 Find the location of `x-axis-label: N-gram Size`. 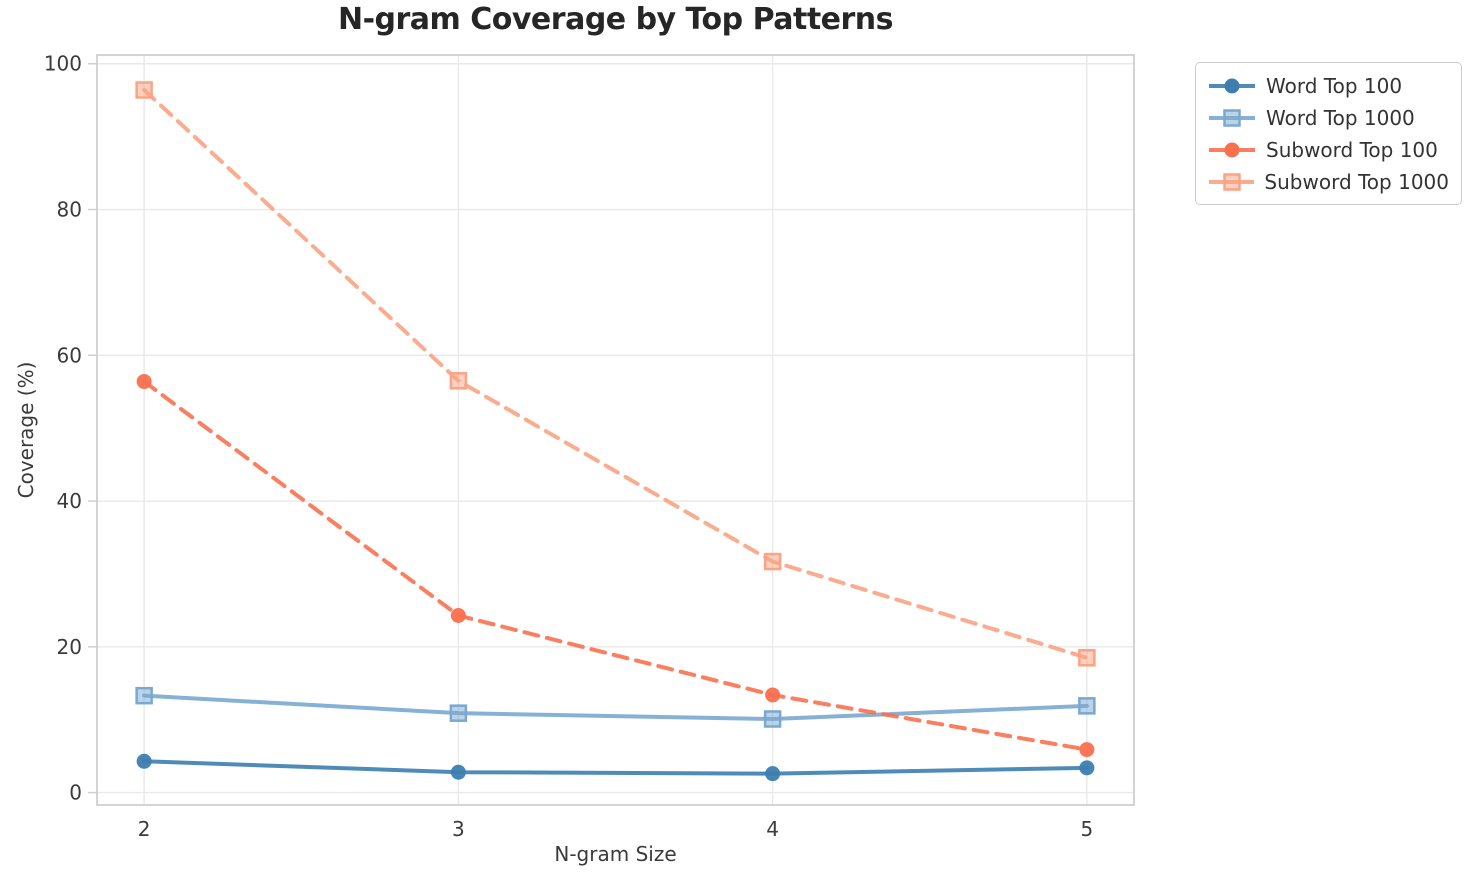

x-axis-label: N-gram Size is located at coordinates (615, 854).